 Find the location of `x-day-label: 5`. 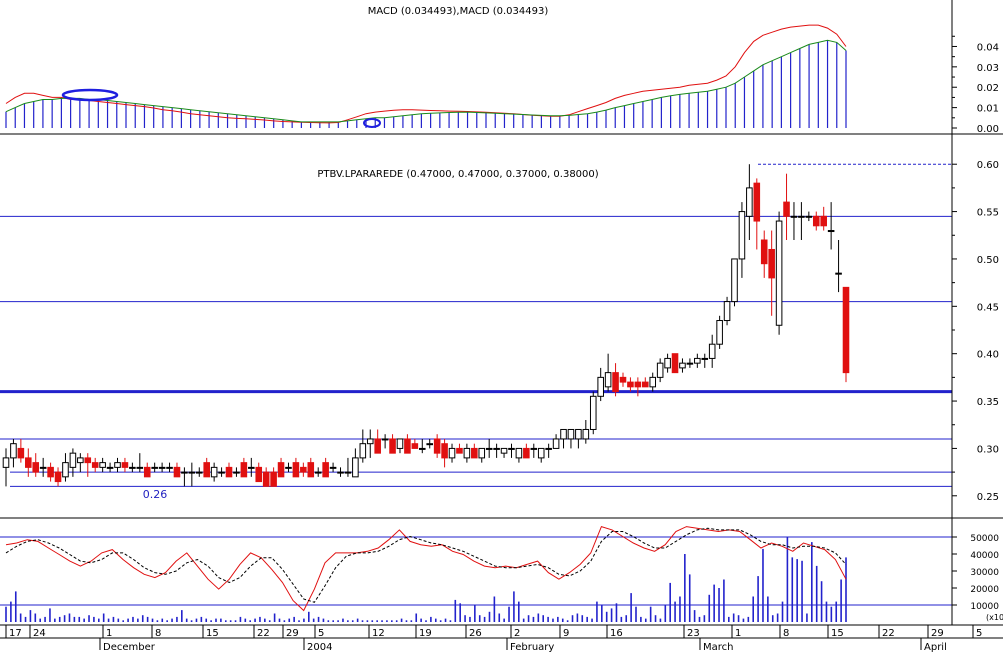

x-day-label: 5 is located at coordinates (321, 633).